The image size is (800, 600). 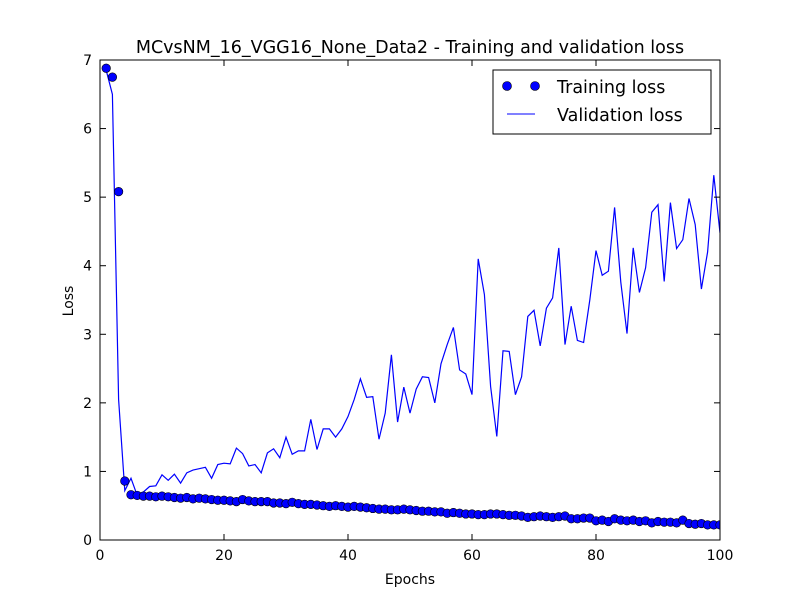 What do you see at coordinates (720, 556) in the screenshot?
I see `x-tick-label: 100` at bounding box center [720, 556].